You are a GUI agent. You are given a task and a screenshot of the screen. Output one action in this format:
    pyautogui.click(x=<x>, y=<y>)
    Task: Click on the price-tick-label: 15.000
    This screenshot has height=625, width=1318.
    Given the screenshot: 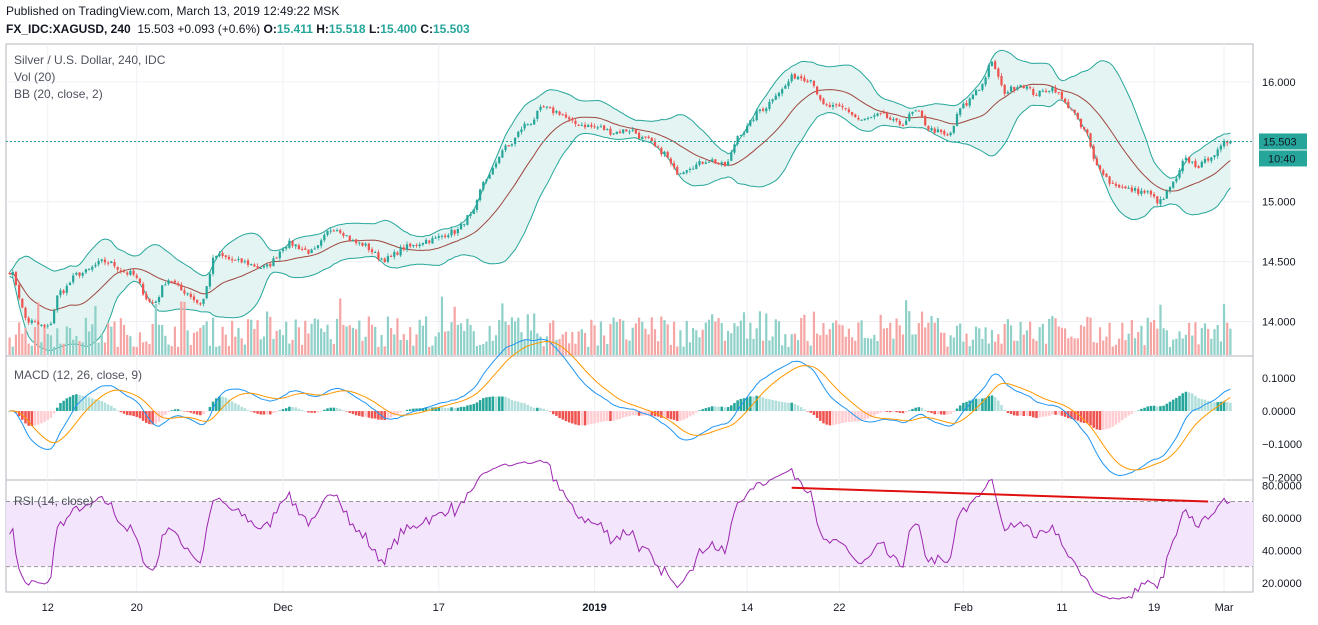 What is the action you would take?
    pyautogui.click(x=1279, y=203)
    